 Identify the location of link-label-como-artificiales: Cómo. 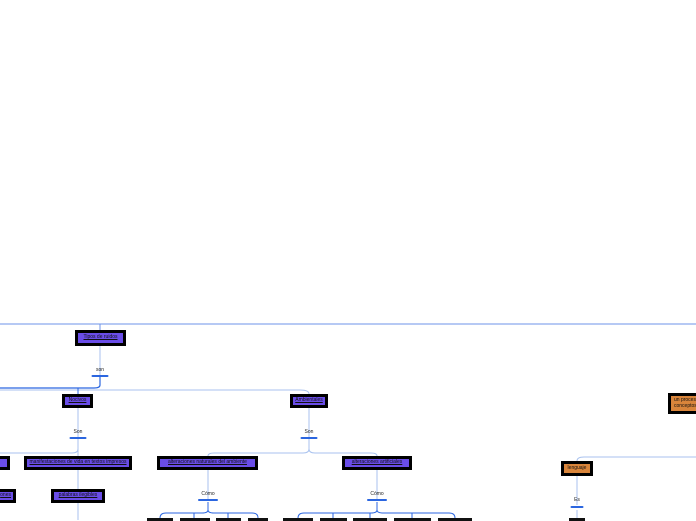
(377, 494).